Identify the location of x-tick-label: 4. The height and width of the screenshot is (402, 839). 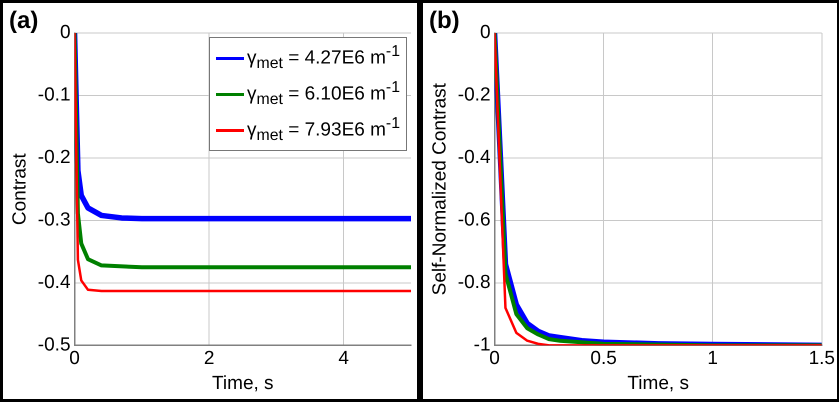
(344, 359).